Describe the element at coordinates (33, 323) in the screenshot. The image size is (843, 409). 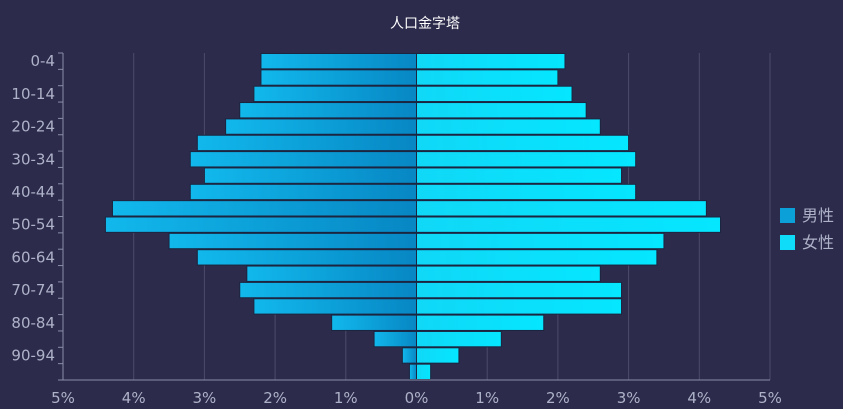
I see `y-tick-label: 80-84` at that location.